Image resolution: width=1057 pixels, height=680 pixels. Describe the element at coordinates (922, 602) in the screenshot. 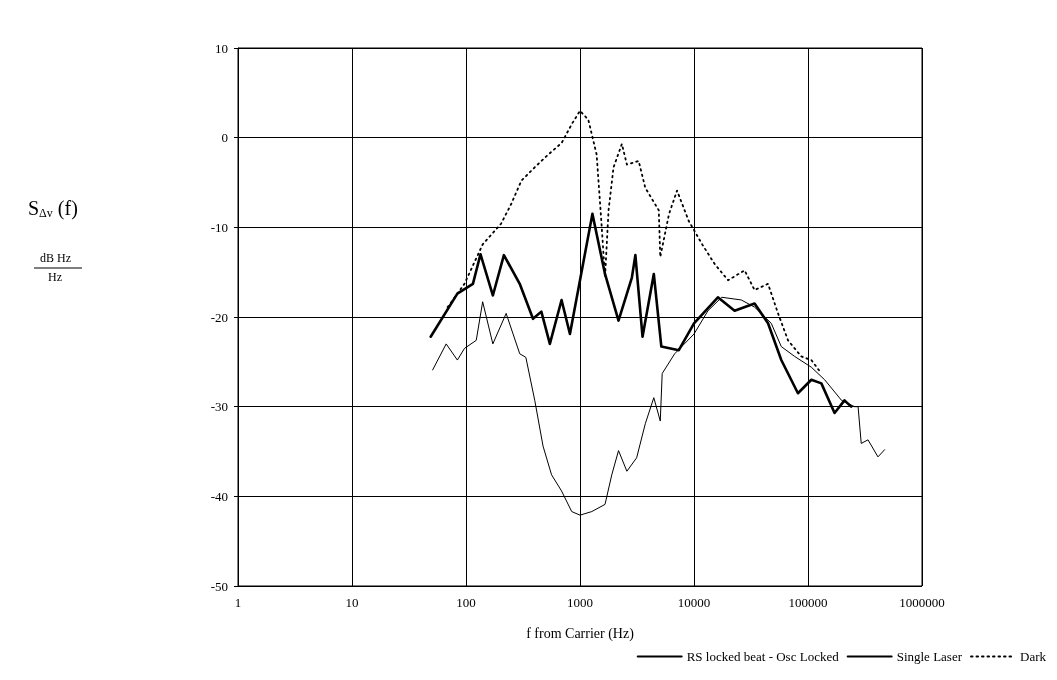

I see `x-tick-label: 1000000` at that location.